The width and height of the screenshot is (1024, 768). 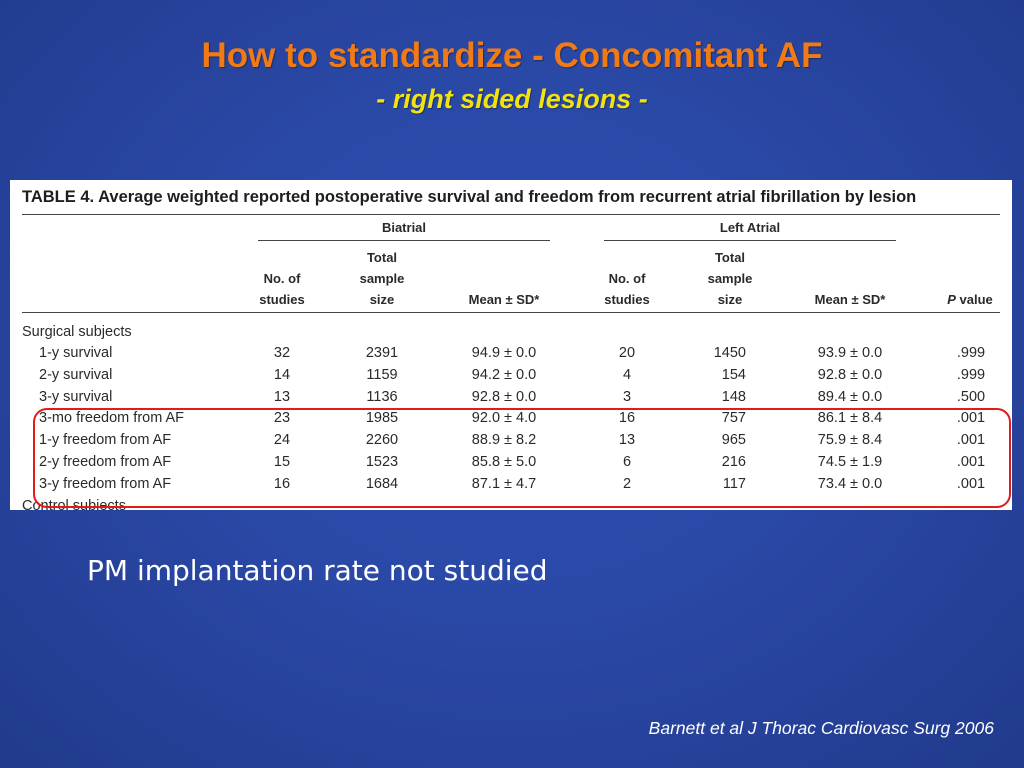 What do you see at coordinates (627, 440) in the screenshot?
I see `cell-left-studies: 13` at bounding box center [627, 440].